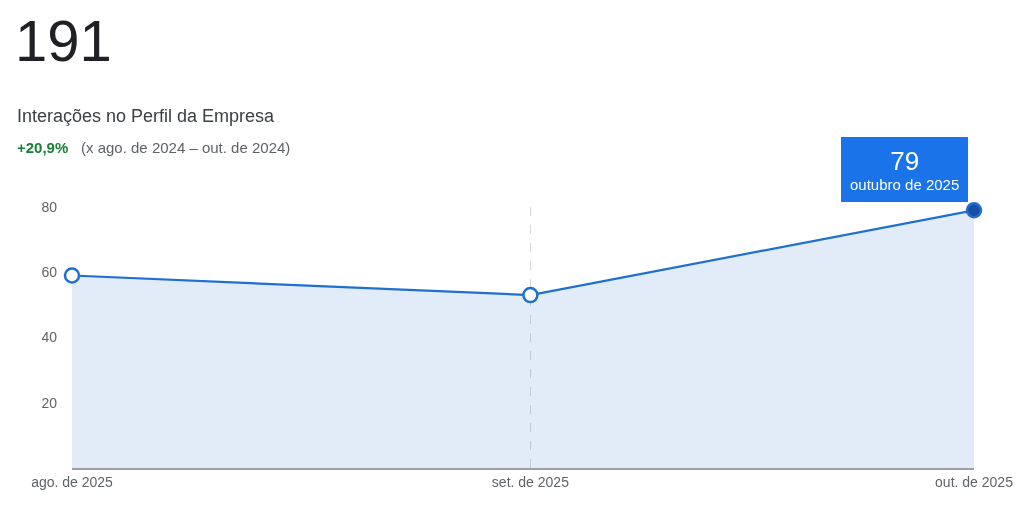 This screenshot has height=508, width=1024. What do you see at coordinates (72, 481) in the screenshot?
I see `x-tick-label: ago. de 2025` at bounding box center [72, 481].